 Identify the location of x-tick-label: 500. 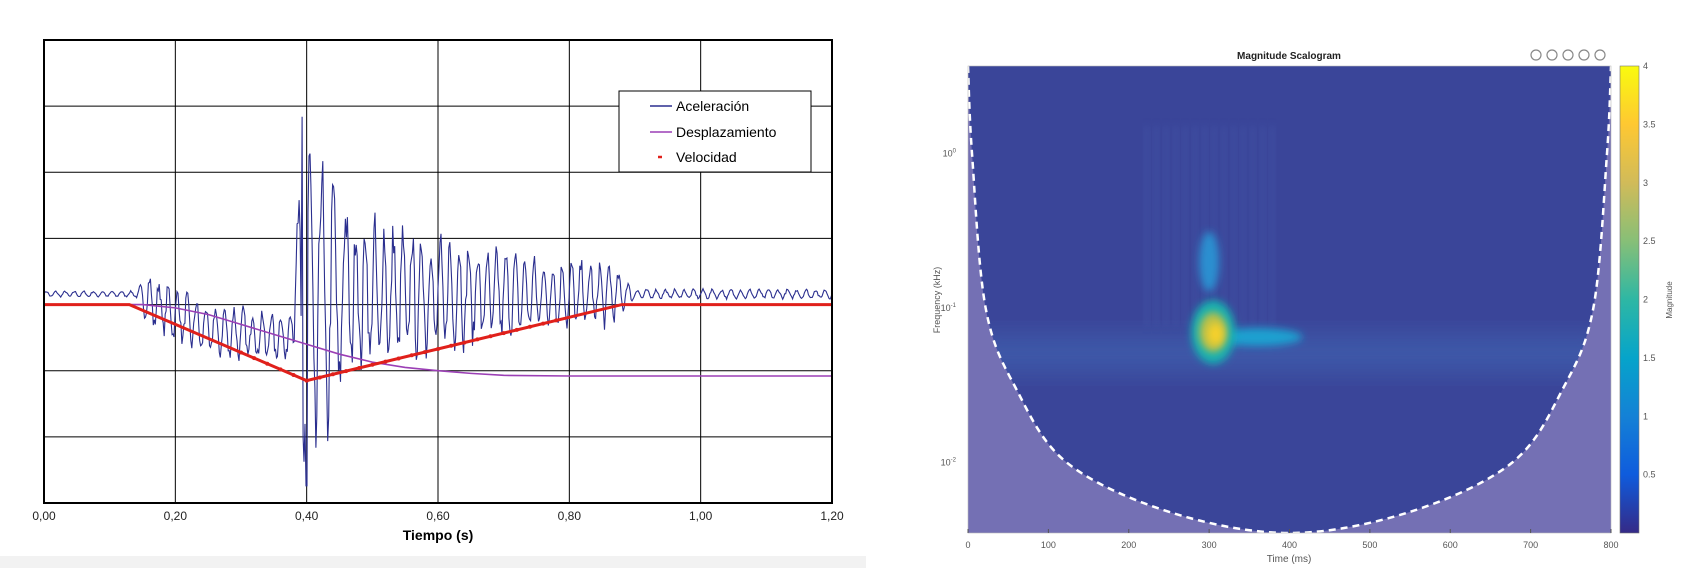
(1369, 545).